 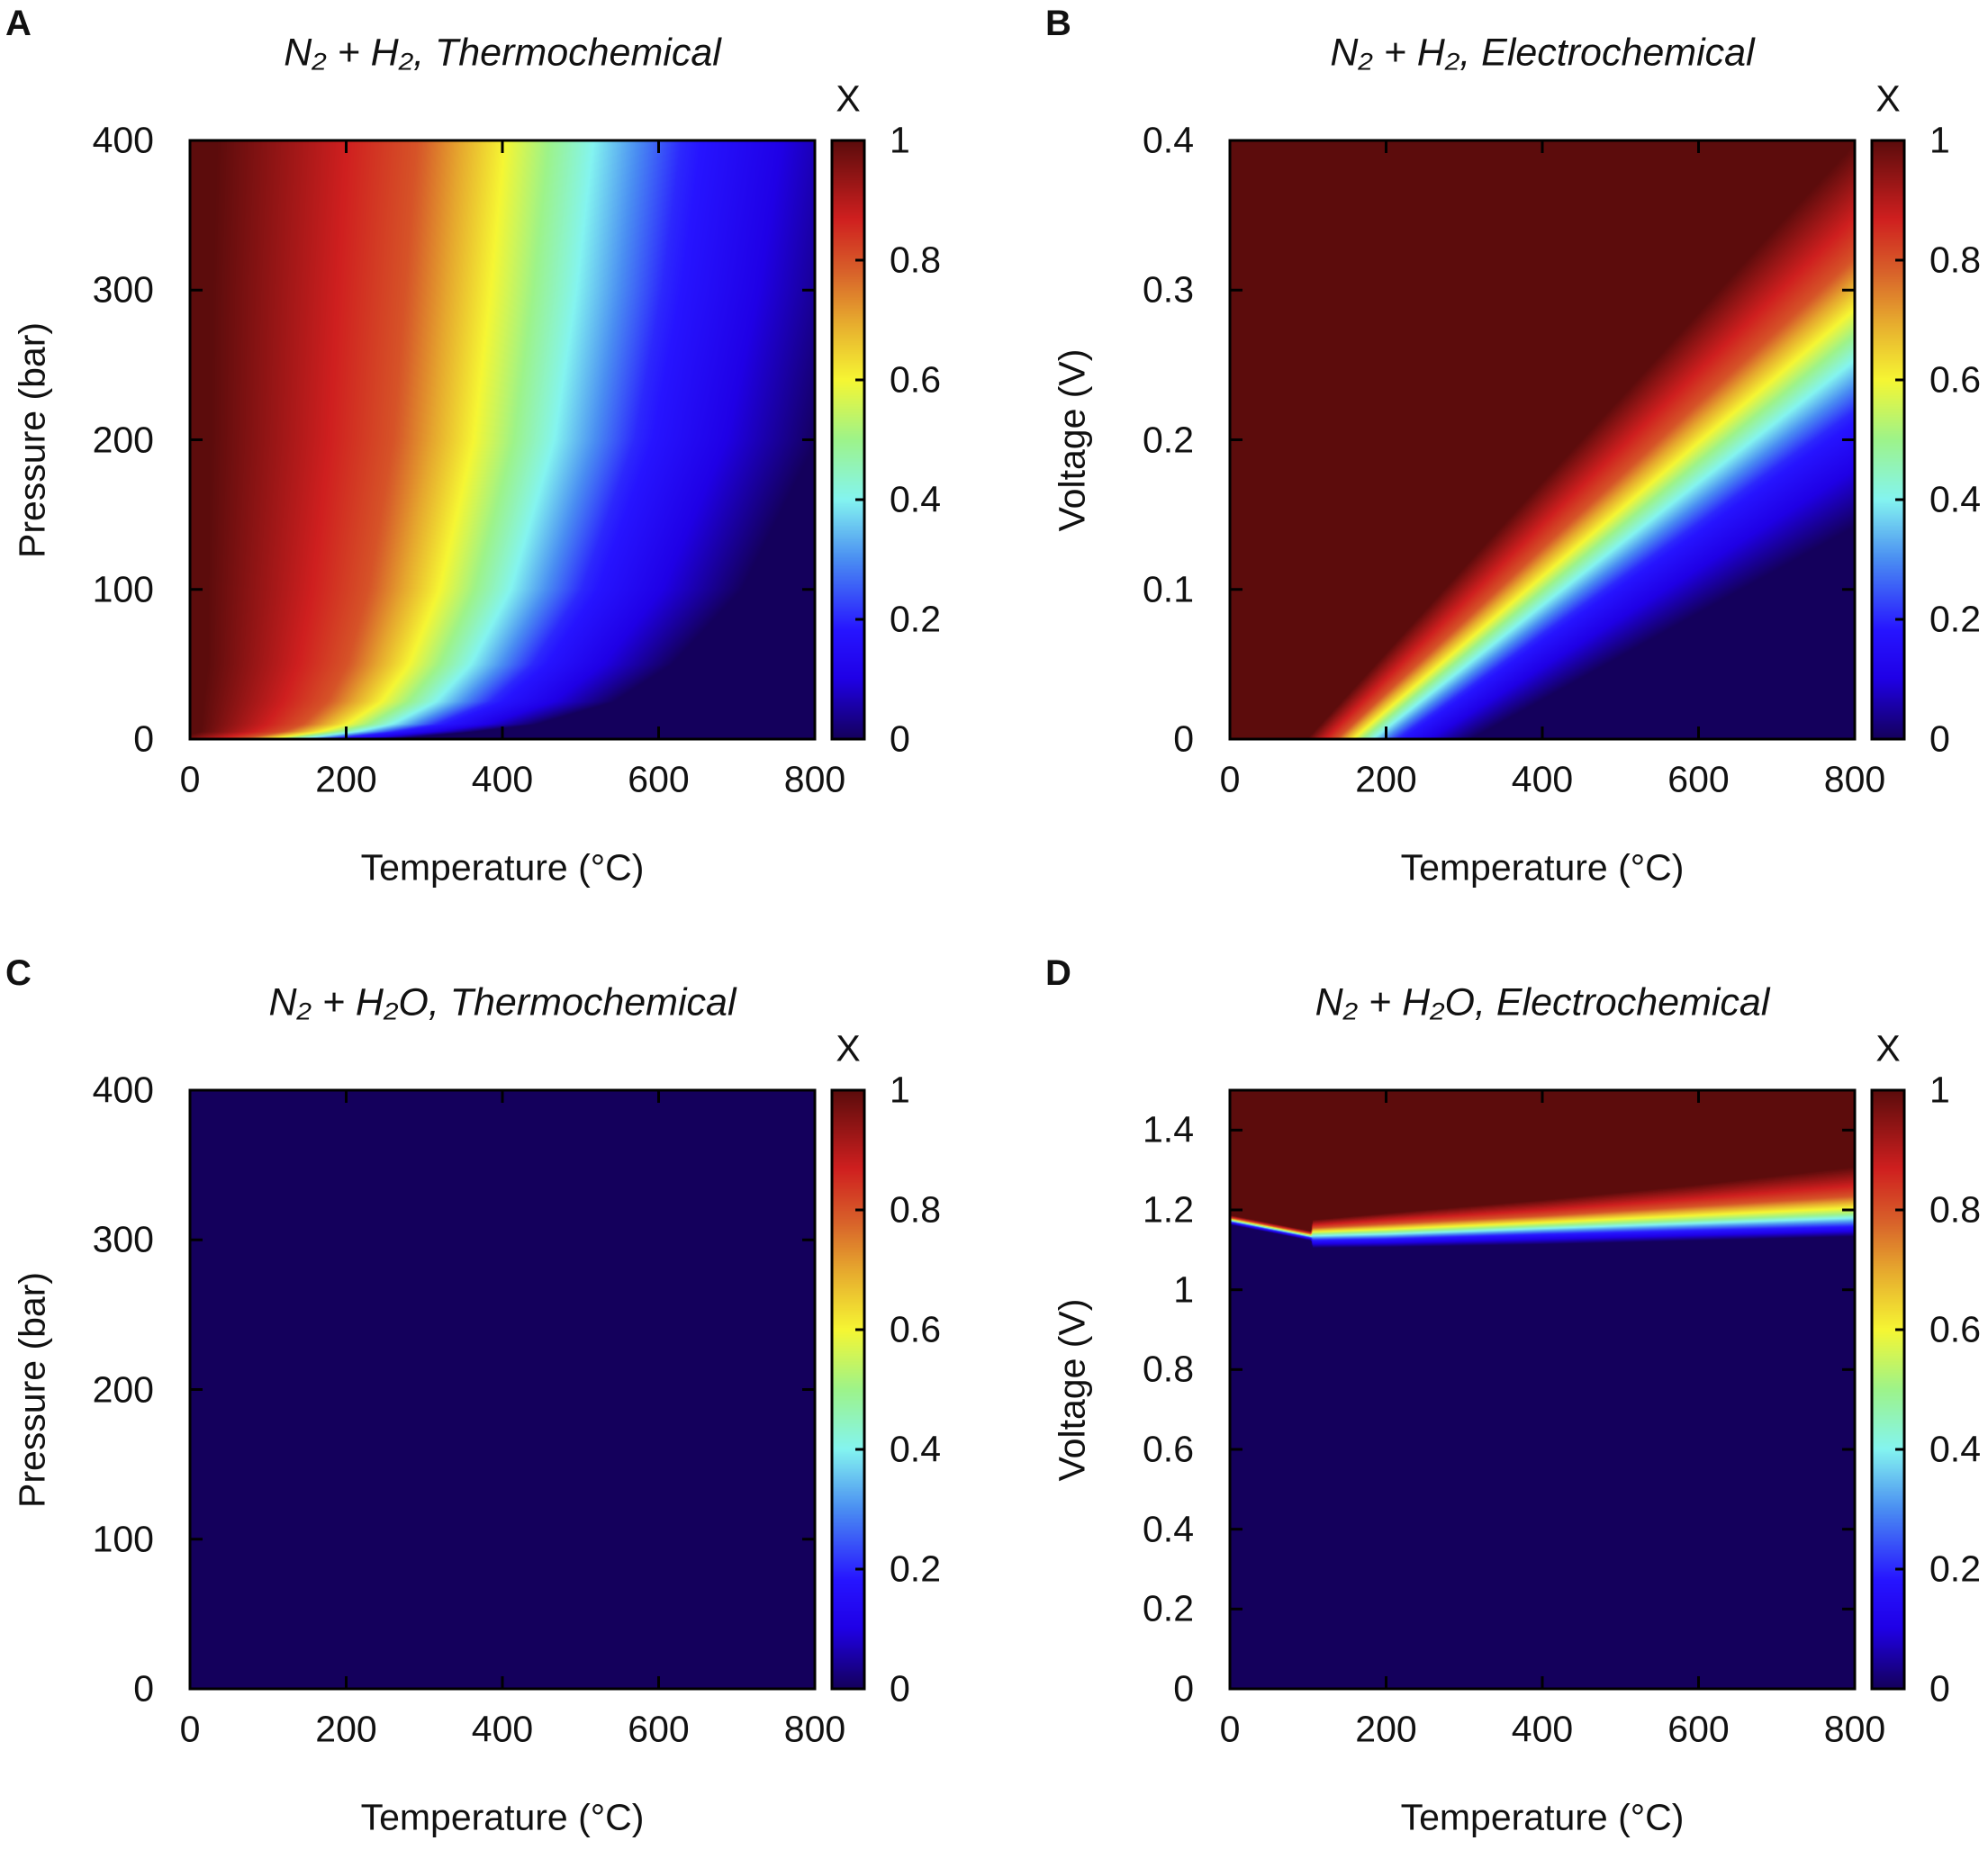 What do you see at coordinates (18, 973) in the screenshot?
I see `panel-letter: C` at bounding box center [18, 973].